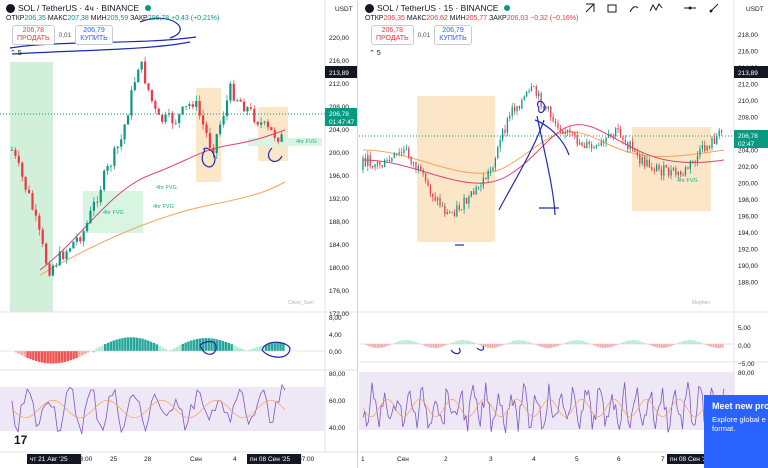  Describe the element at coordinates (79, 8) in the screenshot. I see `symbol-title: SOL / TetherUS · 4ч · BINANCE` at that location.